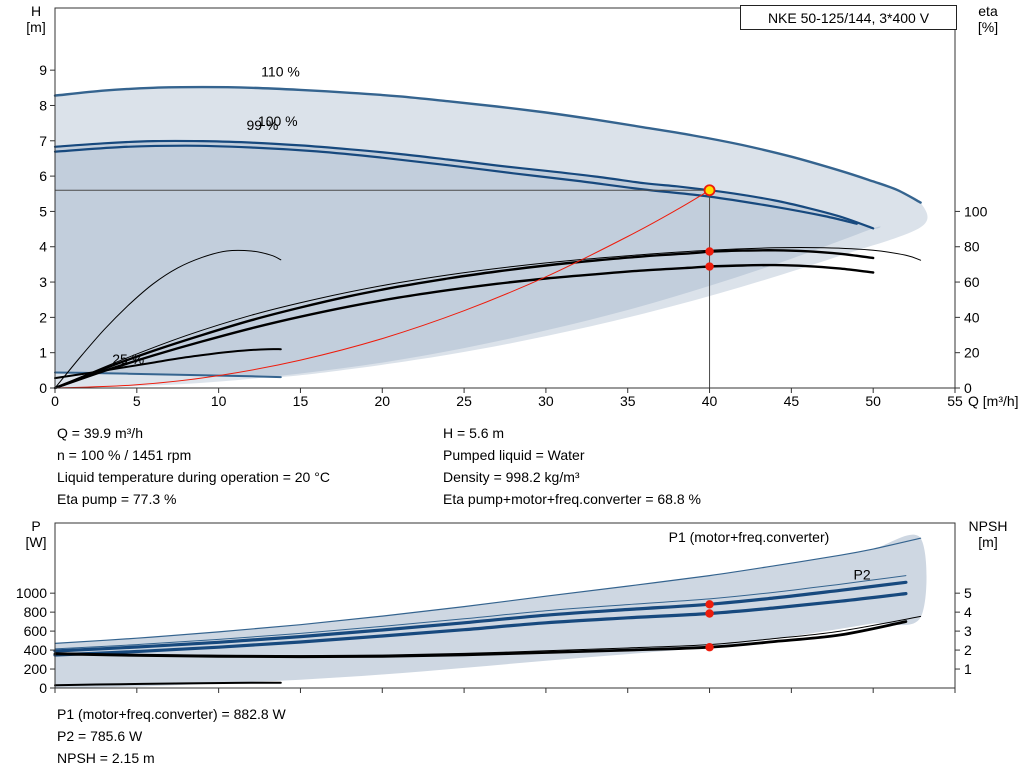 The image size is (1024, 781). I want to click on qh-curve-100pct, so click(464, 184).